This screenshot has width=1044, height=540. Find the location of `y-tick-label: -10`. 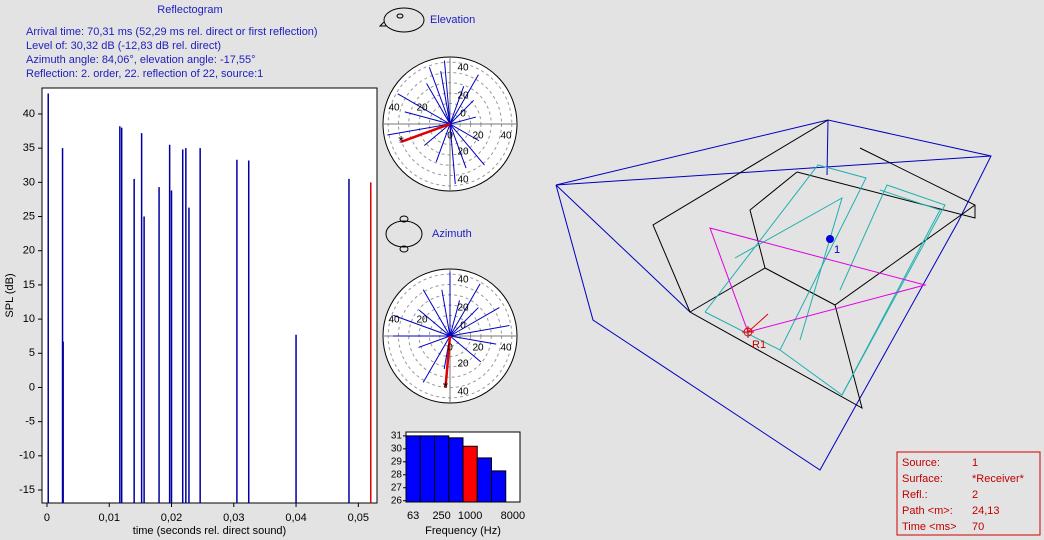

y-tick-label: -10 is located at coordinates (27, 456).